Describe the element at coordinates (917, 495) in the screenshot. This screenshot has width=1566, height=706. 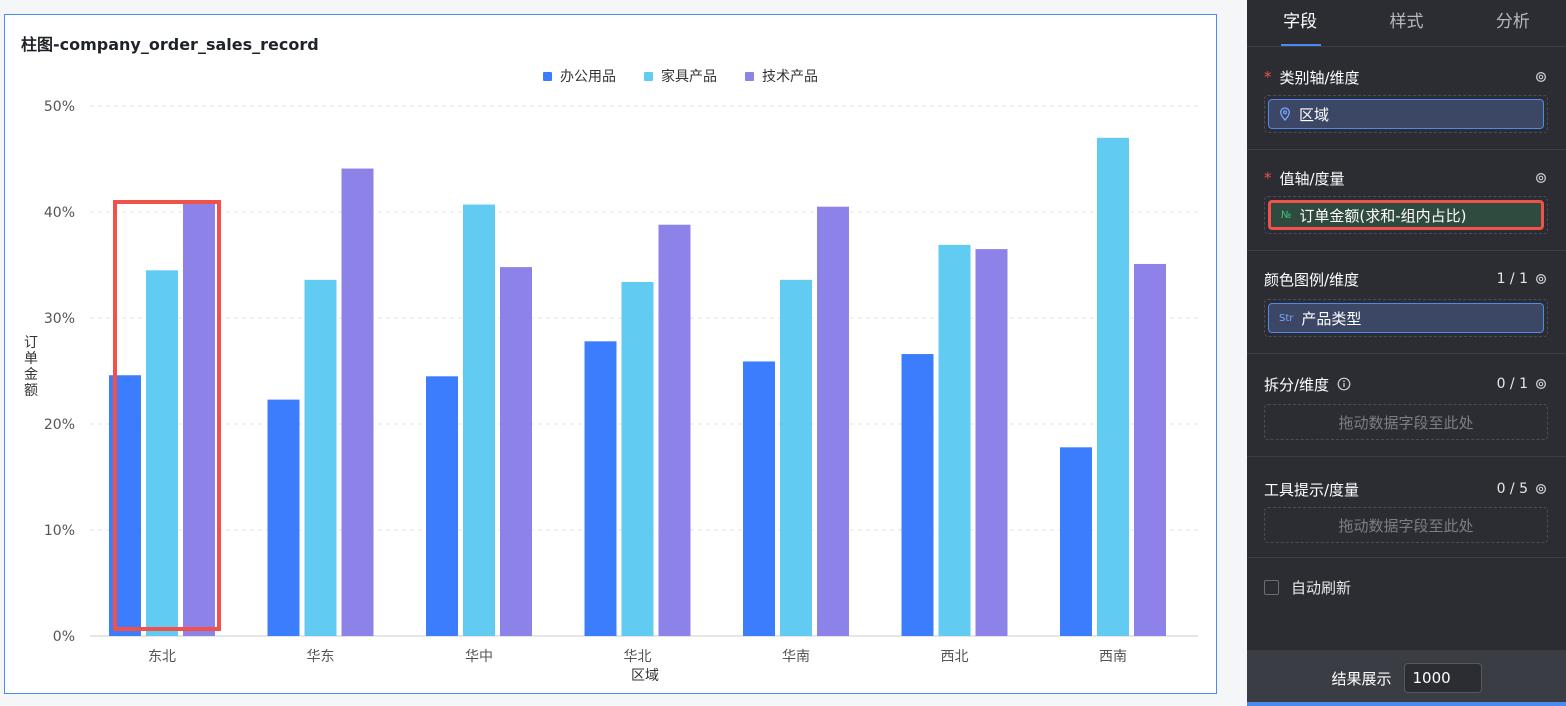
I see `bar-西北-办公用品` at that location.